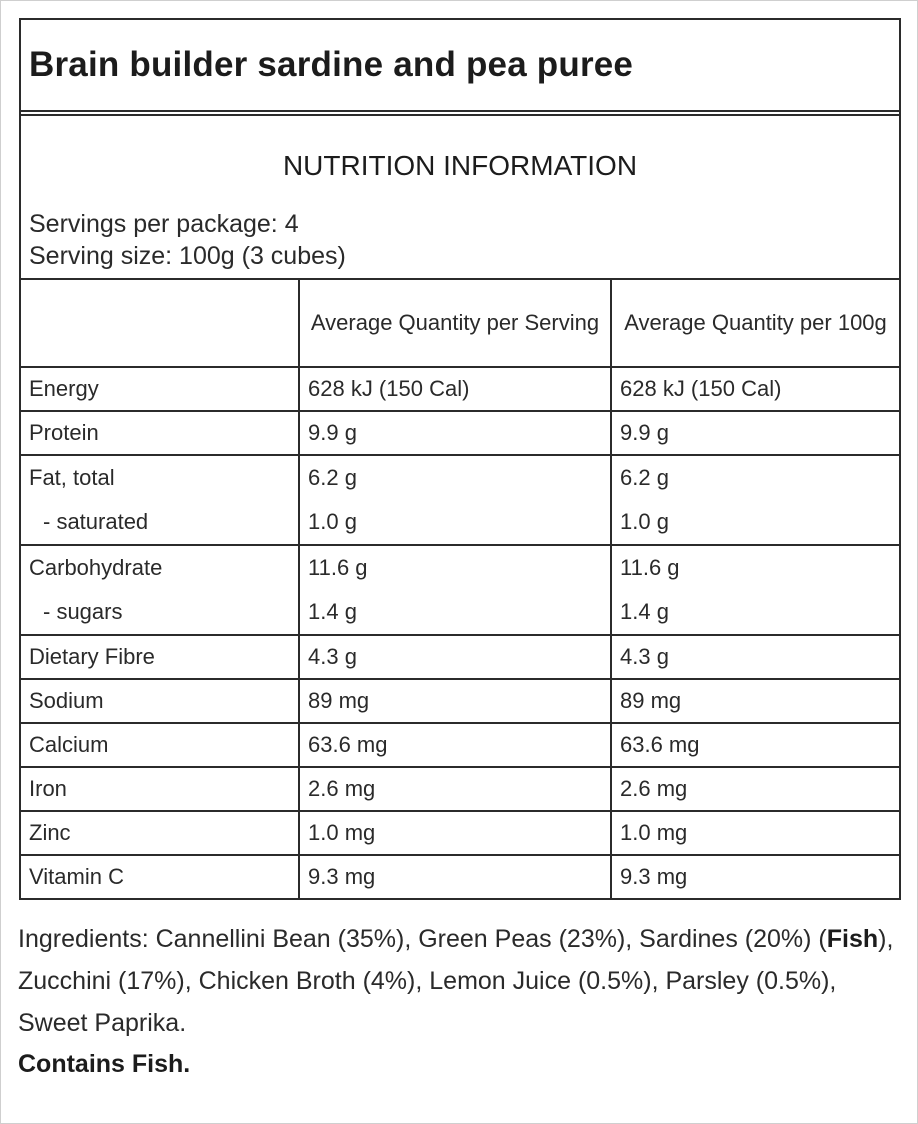 Image resolution: width=918 pixels, height=1124 pixels. What do you see at coordinates (644, 611) in the screenshot?
I see `sub-per-100g-value: 1.4 g` at bounding box center [644, 611].